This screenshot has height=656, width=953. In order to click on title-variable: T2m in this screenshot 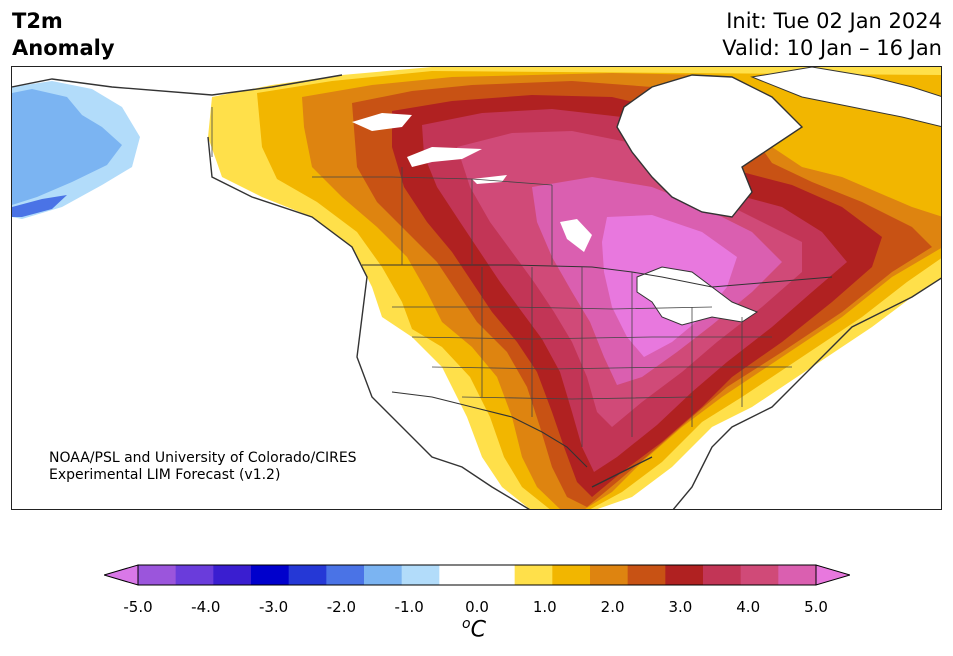, I will do `click(37, 21)`.